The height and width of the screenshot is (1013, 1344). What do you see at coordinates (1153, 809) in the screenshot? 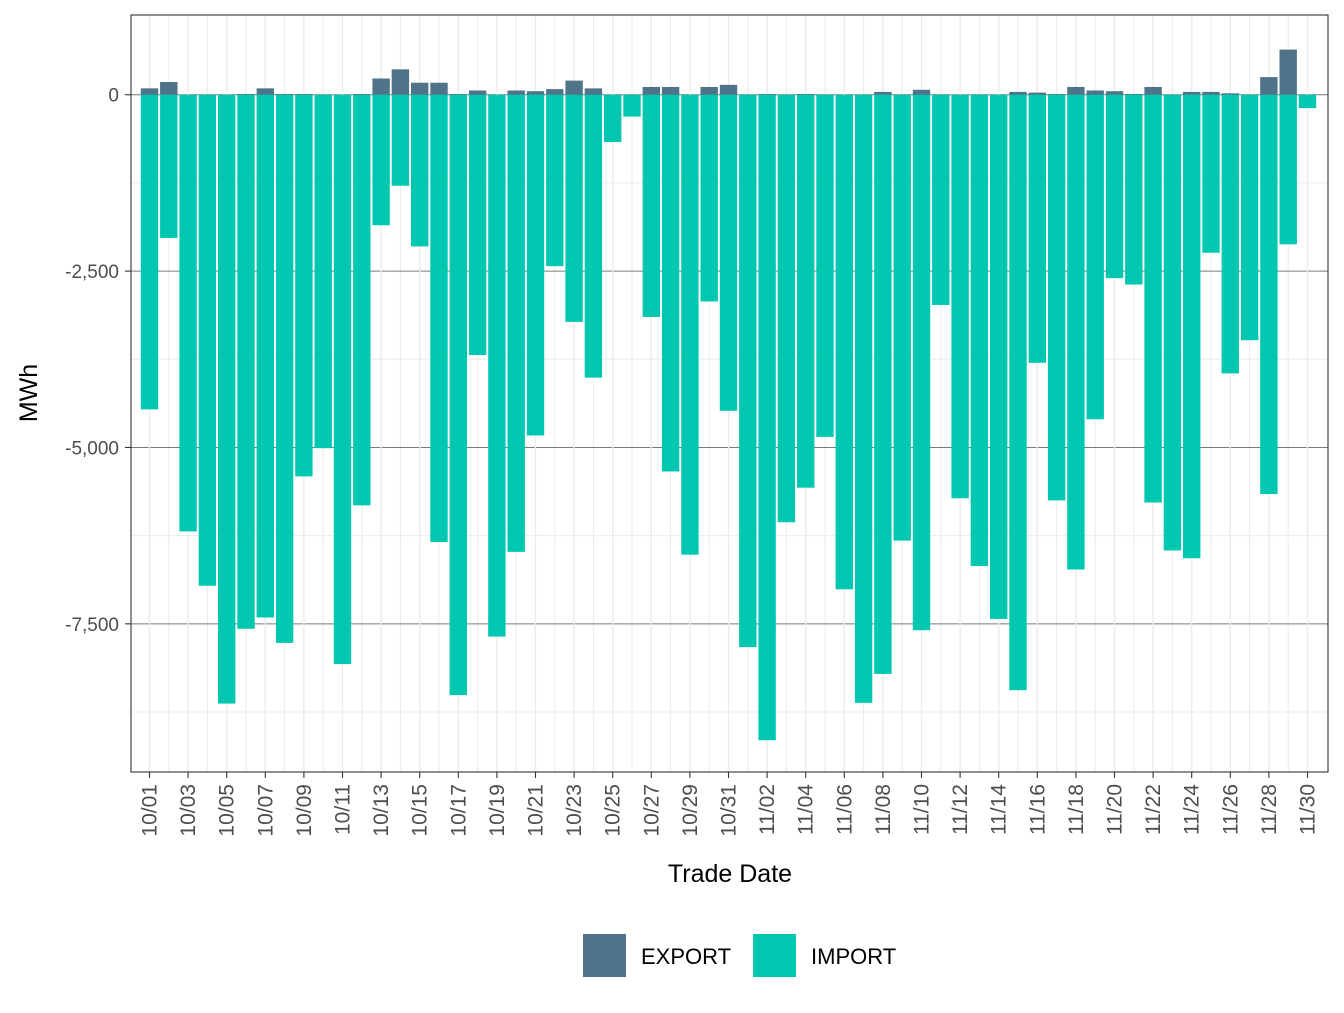
I see `x-tick-label: 11/22` at bounding box center [1153, 809].